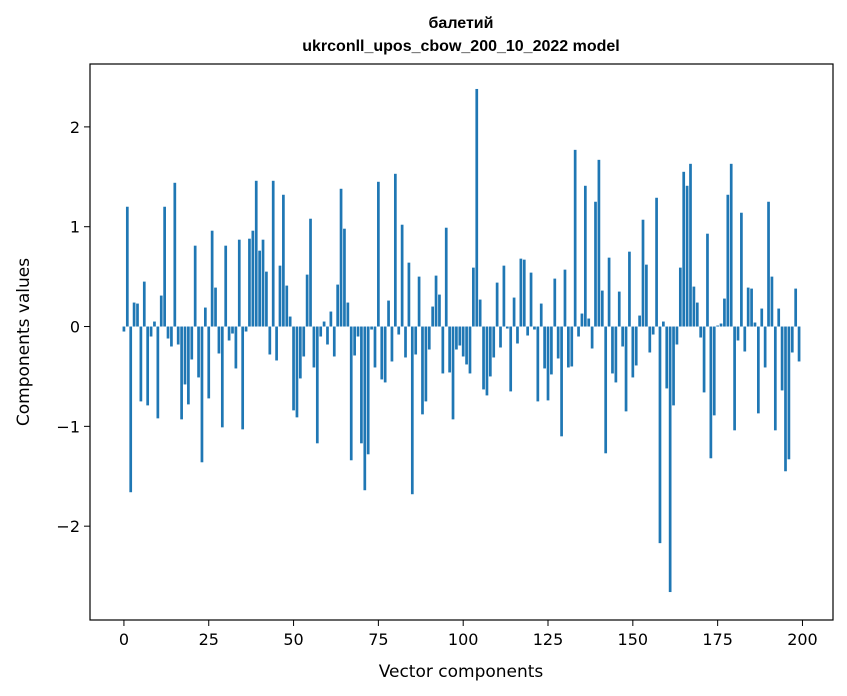 The height and width of the screenshot is (696, 847). I want to click on x-axis-label: Vector components, so click(461, 672).